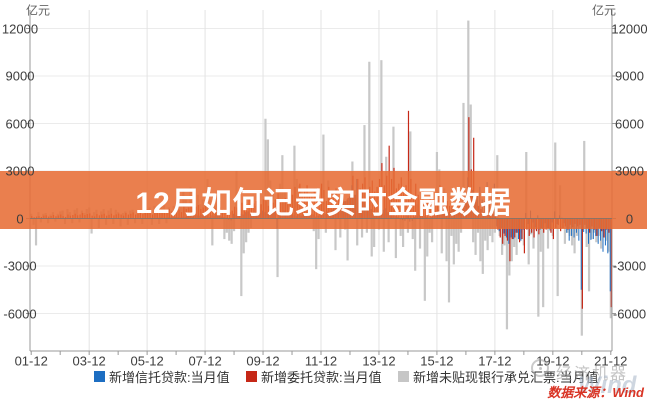 The width and height of the screenshot is (647, 400). I want to click on y-axis-tick-label-right: -3000, so click(629, 266).